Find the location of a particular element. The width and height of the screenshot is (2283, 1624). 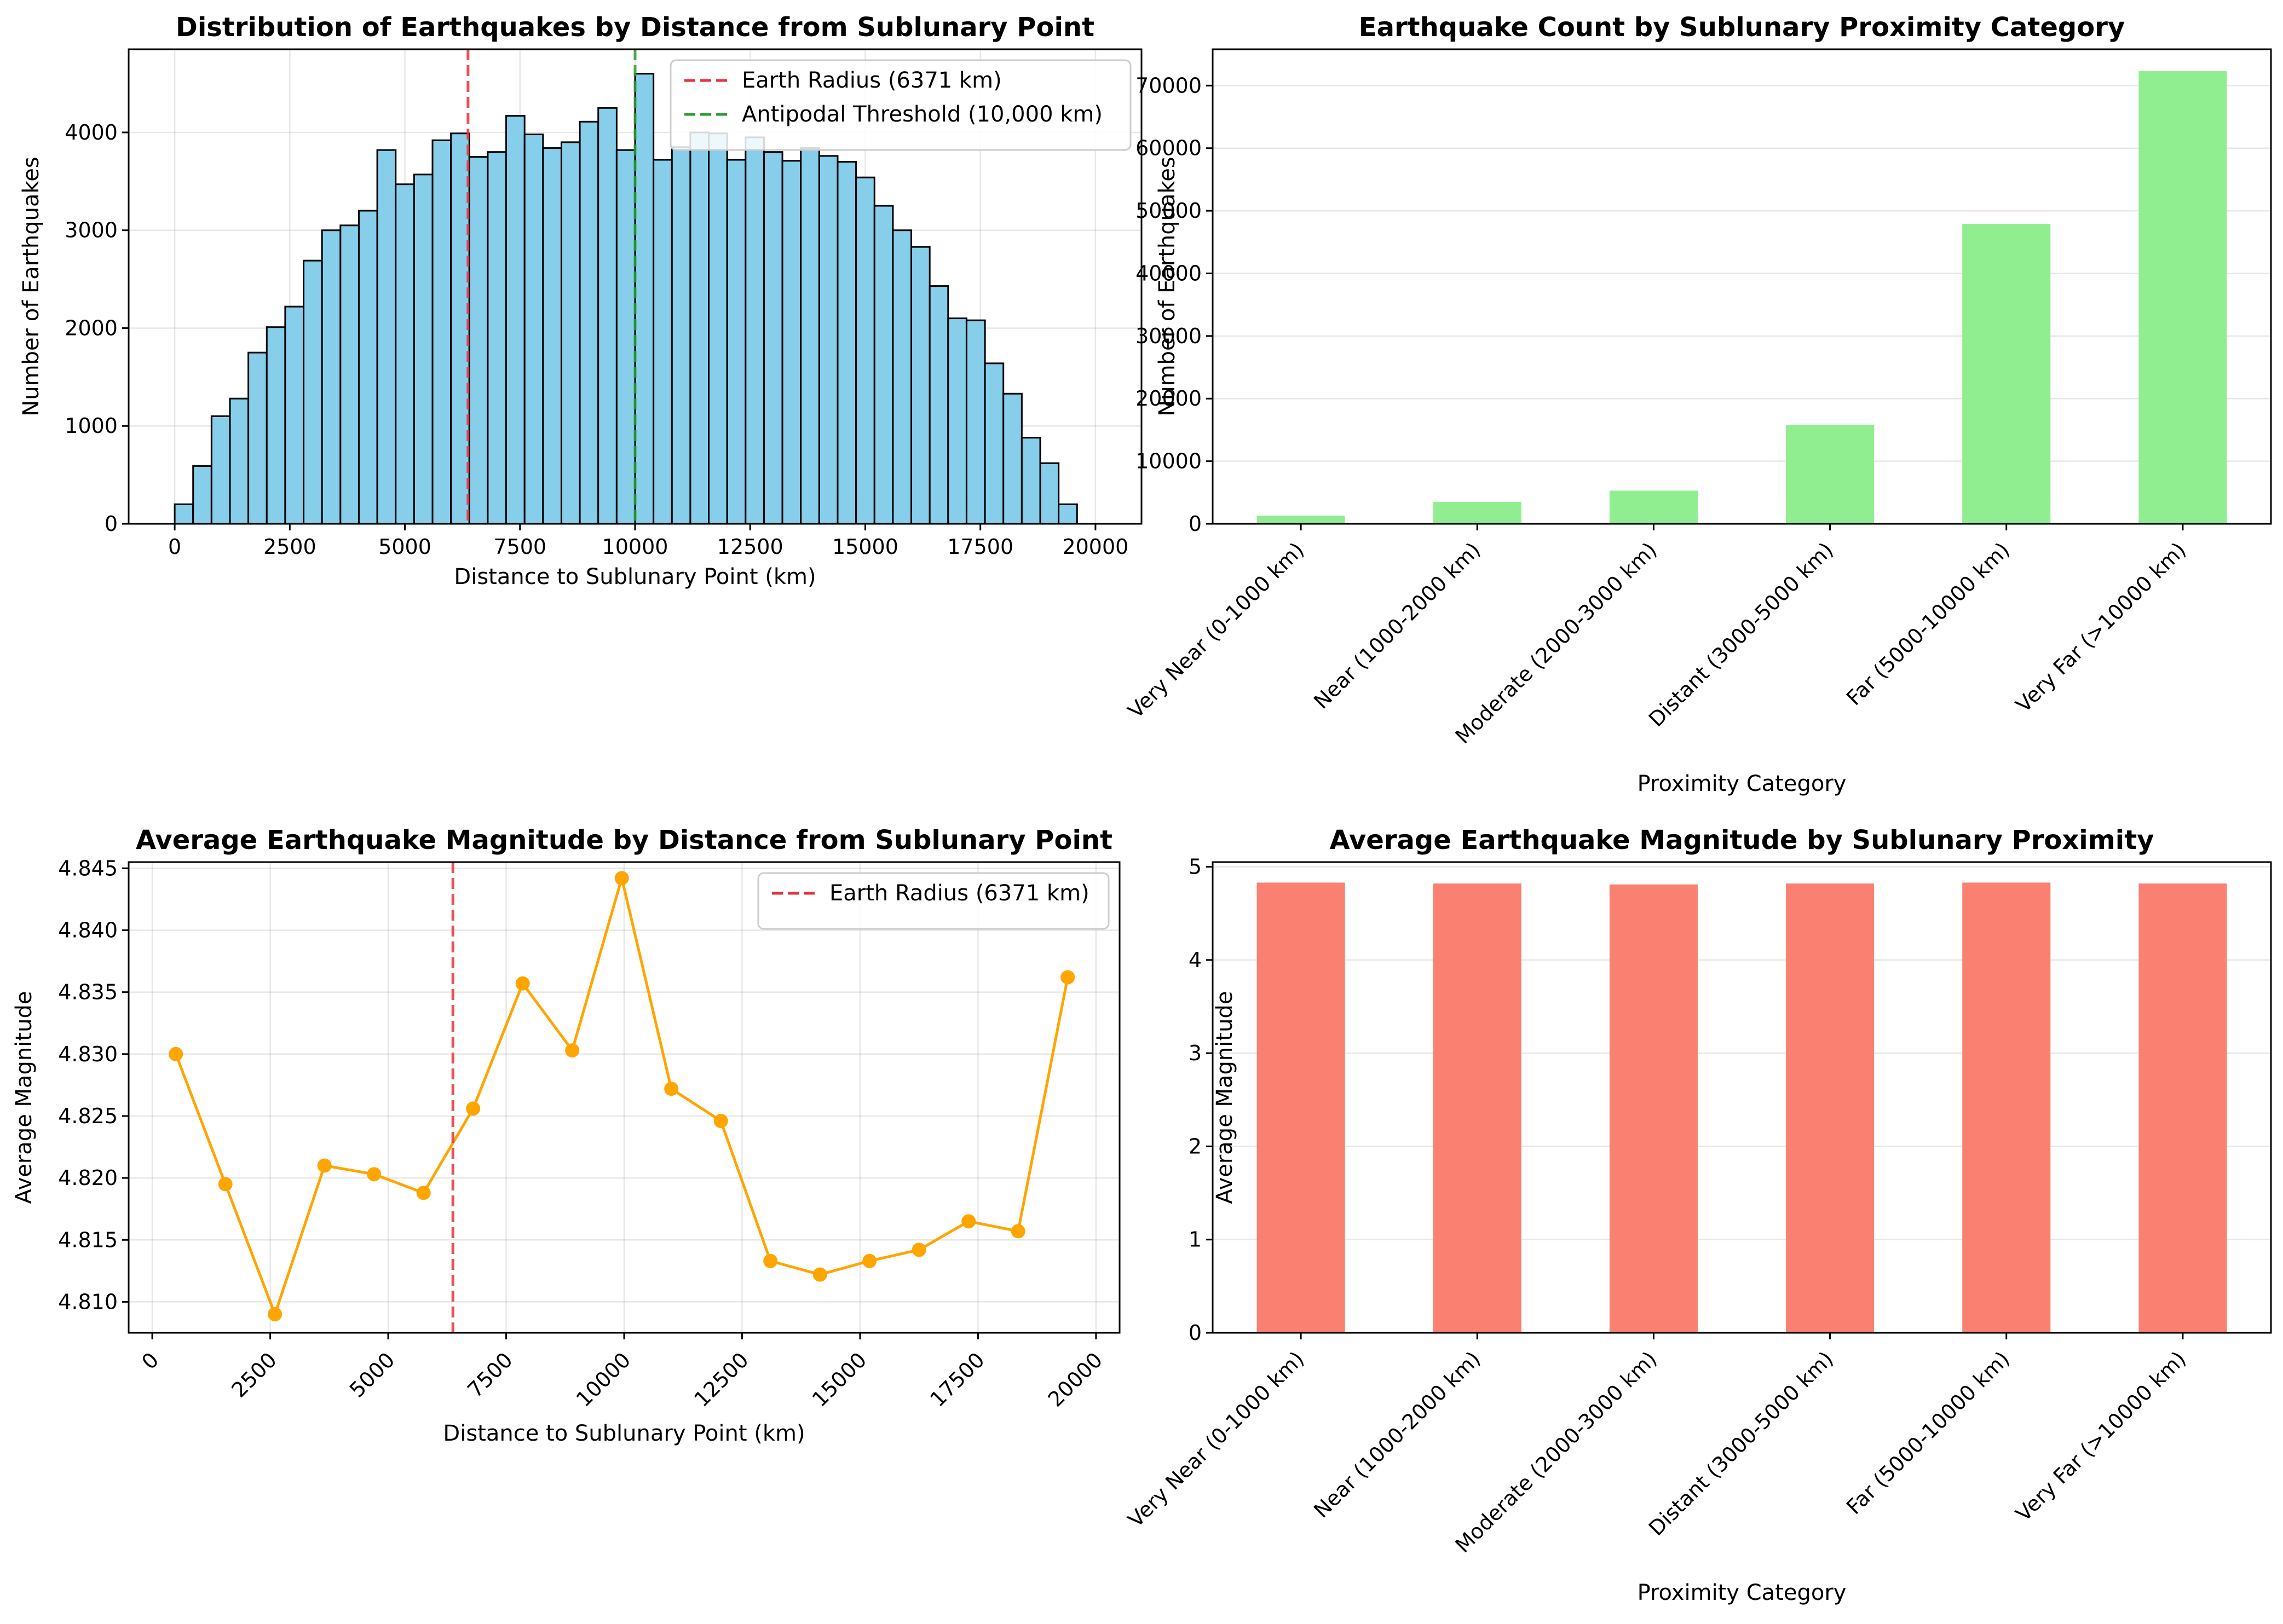

x-tick-label: Very Near (0-1000 km) is located at coordinates (1216, 630).